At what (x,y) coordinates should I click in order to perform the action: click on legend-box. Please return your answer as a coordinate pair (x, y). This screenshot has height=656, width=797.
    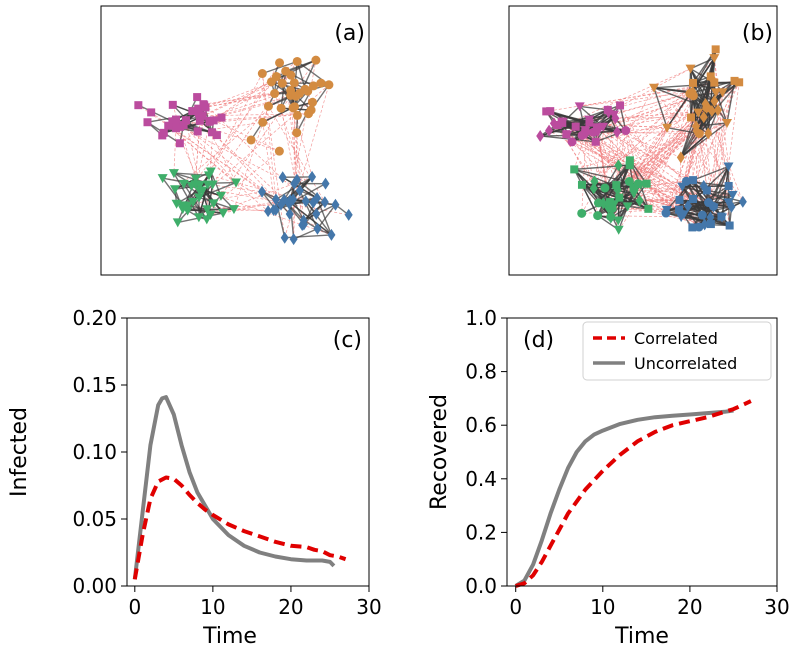
    Looking at the image, I should click on (677, 351).